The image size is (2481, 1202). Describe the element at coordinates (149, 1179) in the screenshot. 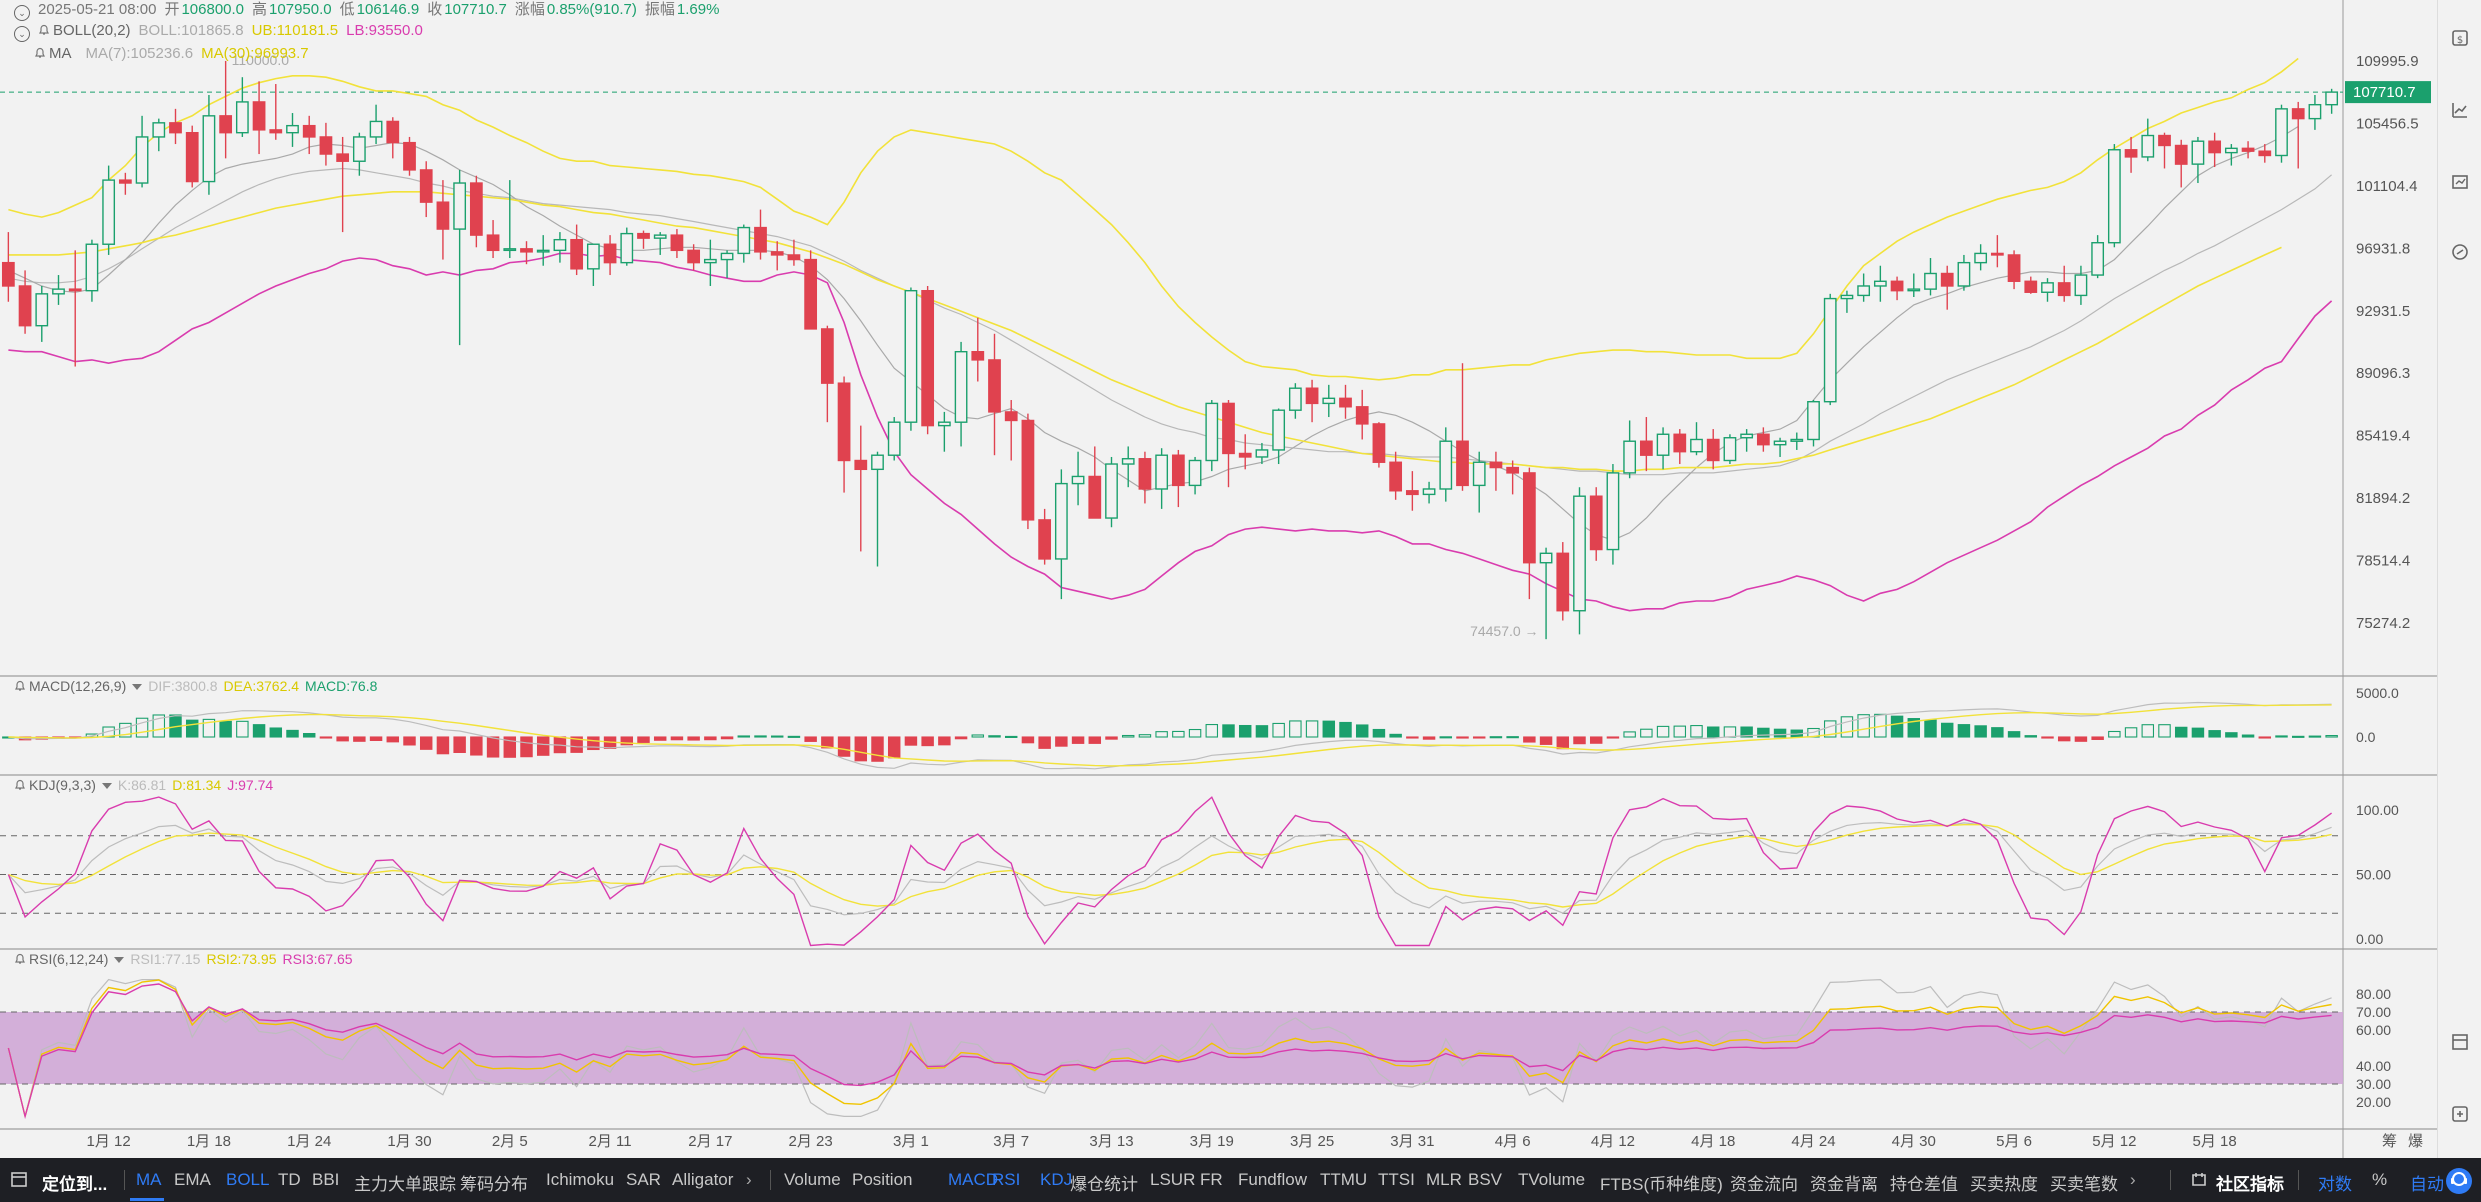

I see `indicator-main-0: MA` at that location.